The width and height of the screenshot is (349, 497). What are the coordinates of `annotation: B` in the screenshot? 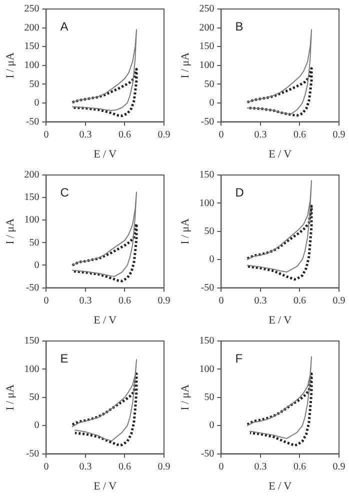 It's located at (239, 26).